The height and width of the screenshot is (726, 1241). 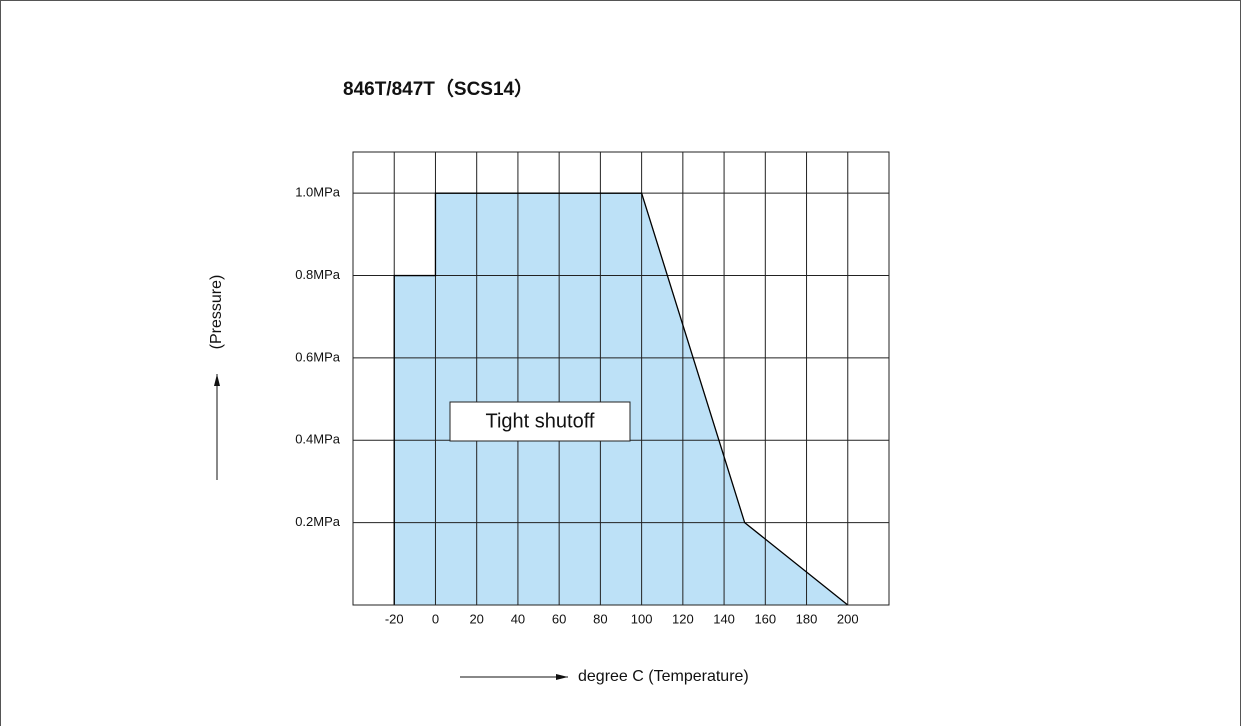 What do you see at coordinates (318, 356) in the screenshot?
I see `y-tick-label: 0.6MPa` at bounding box center [318, 356].